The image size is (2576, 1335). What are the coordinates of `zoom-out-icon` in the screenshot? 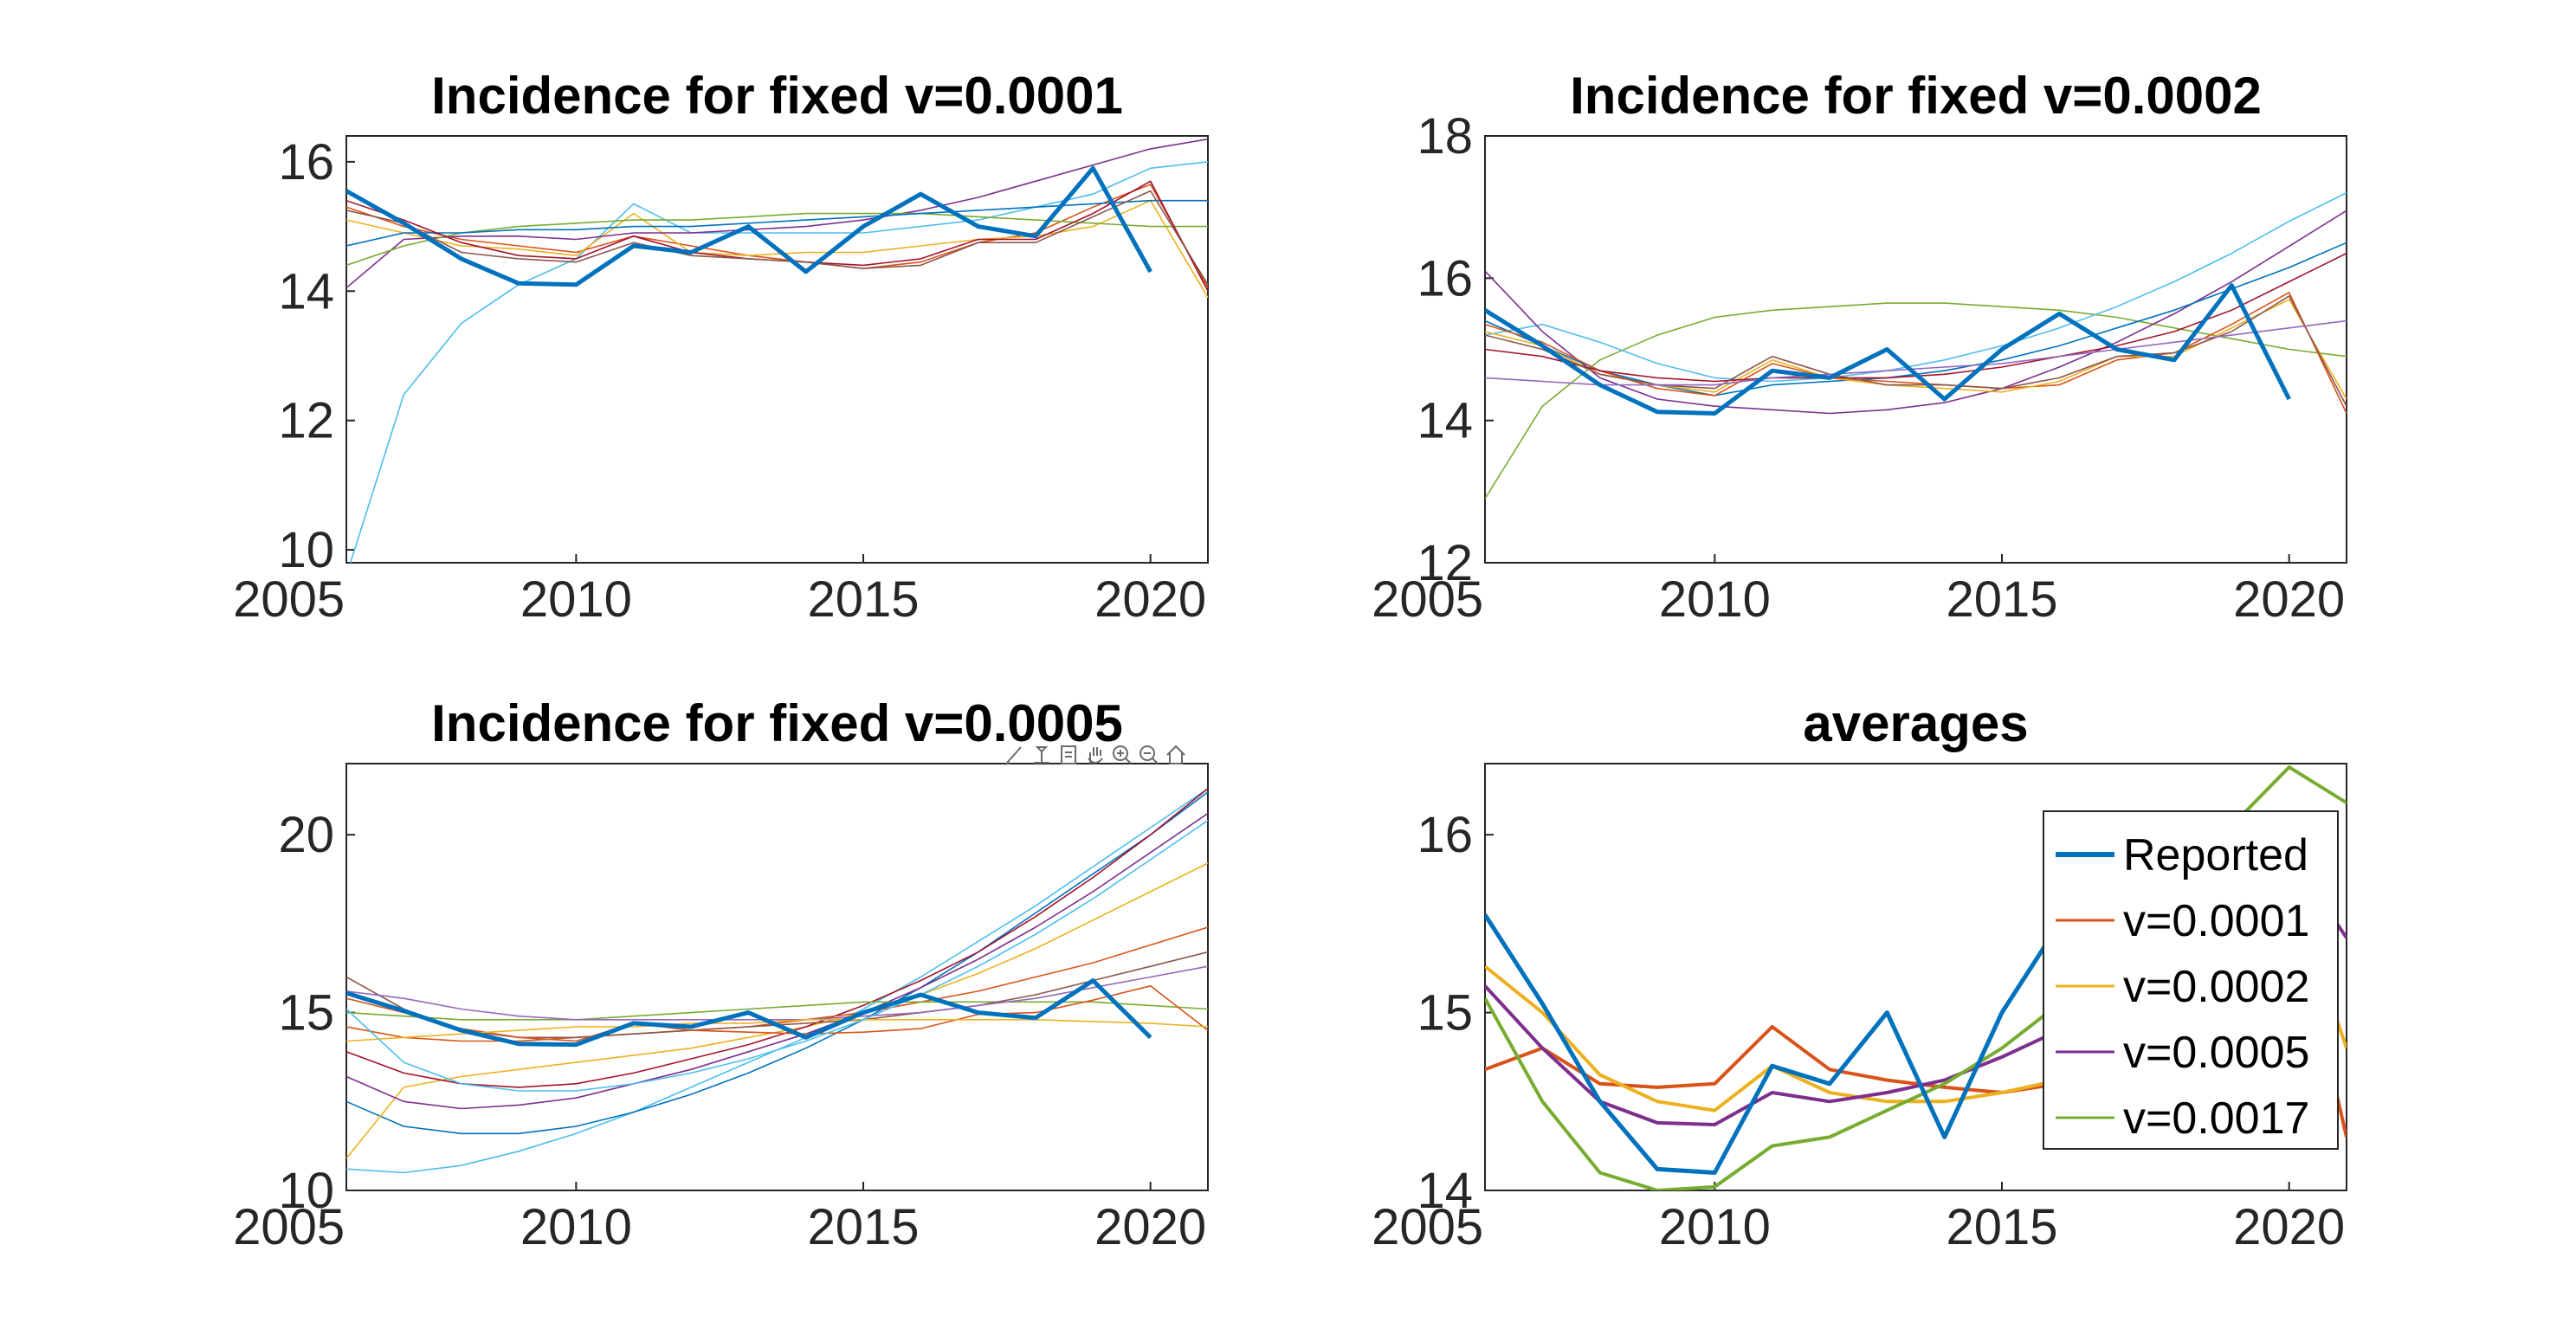 It's located at (1149, 755).